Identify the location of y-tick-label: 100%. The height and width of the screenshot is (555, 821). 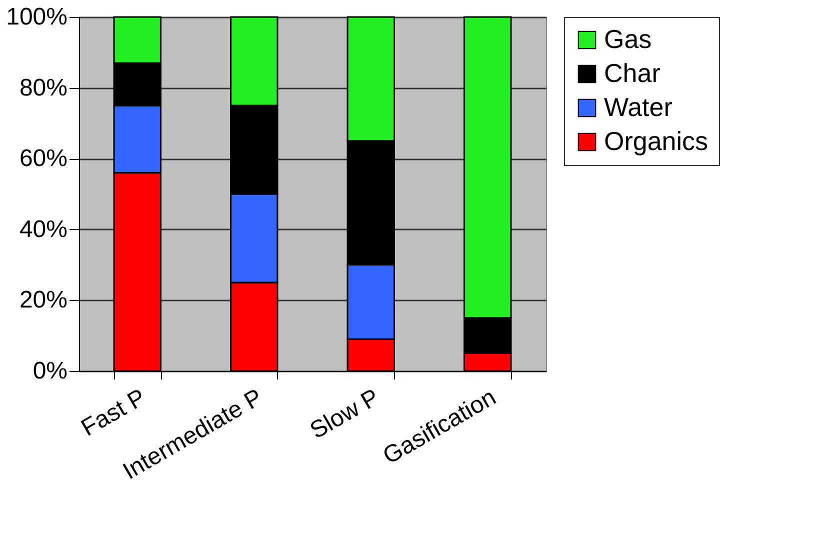
(37, 17).